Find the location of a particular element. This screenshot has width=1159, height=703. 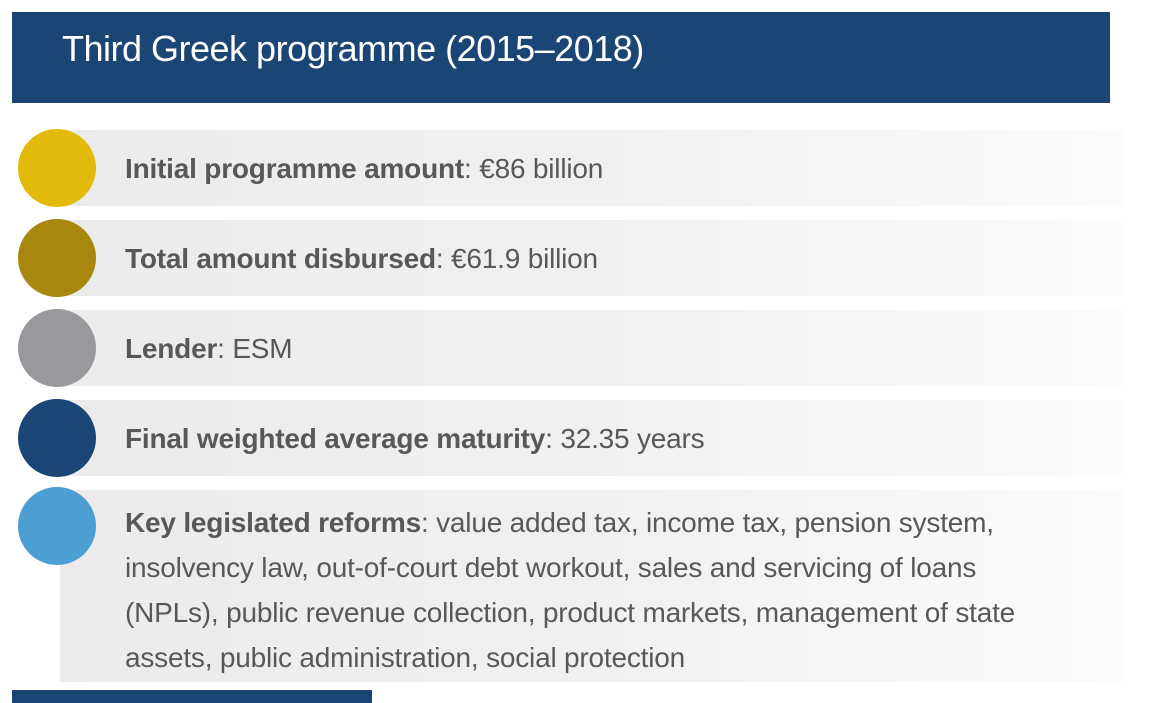

row-total-amount-disbursed: Total amount disbursed: €61.9 billion is located at coordinates (570, 258).